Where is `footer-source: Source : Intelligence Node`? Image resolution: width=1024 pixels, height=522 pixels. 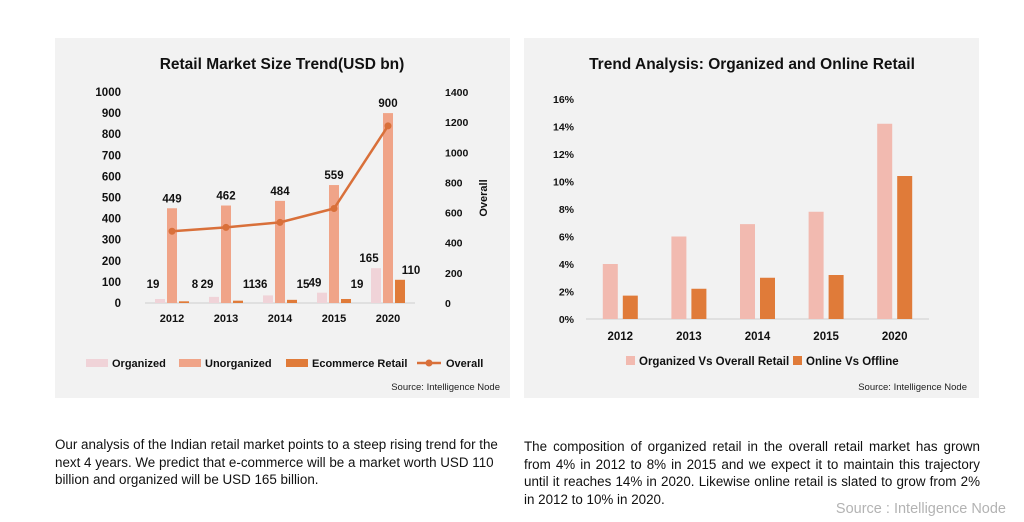 footer-source: Source : Intelligence Node is located at coordinates (920, 509).